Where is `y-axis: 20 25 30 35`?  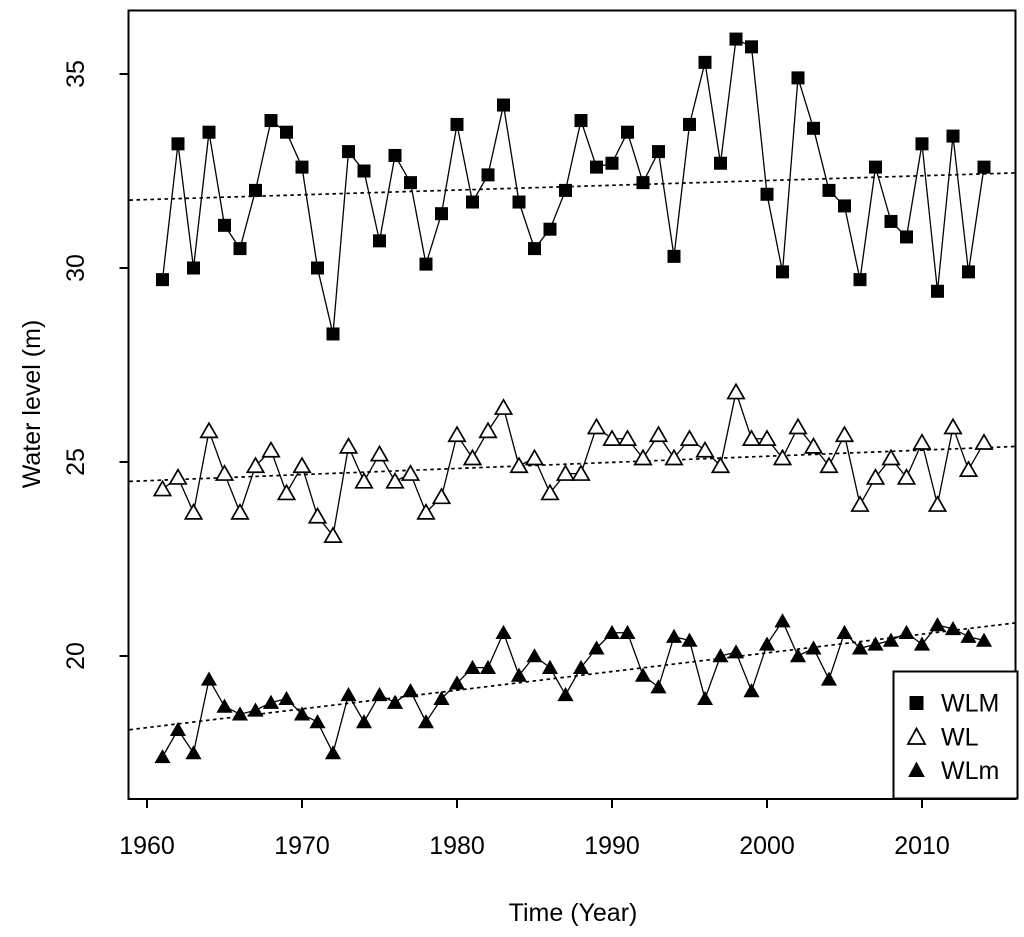 y-axis: 20 25 30 35 is located at coordinates (95, 365).